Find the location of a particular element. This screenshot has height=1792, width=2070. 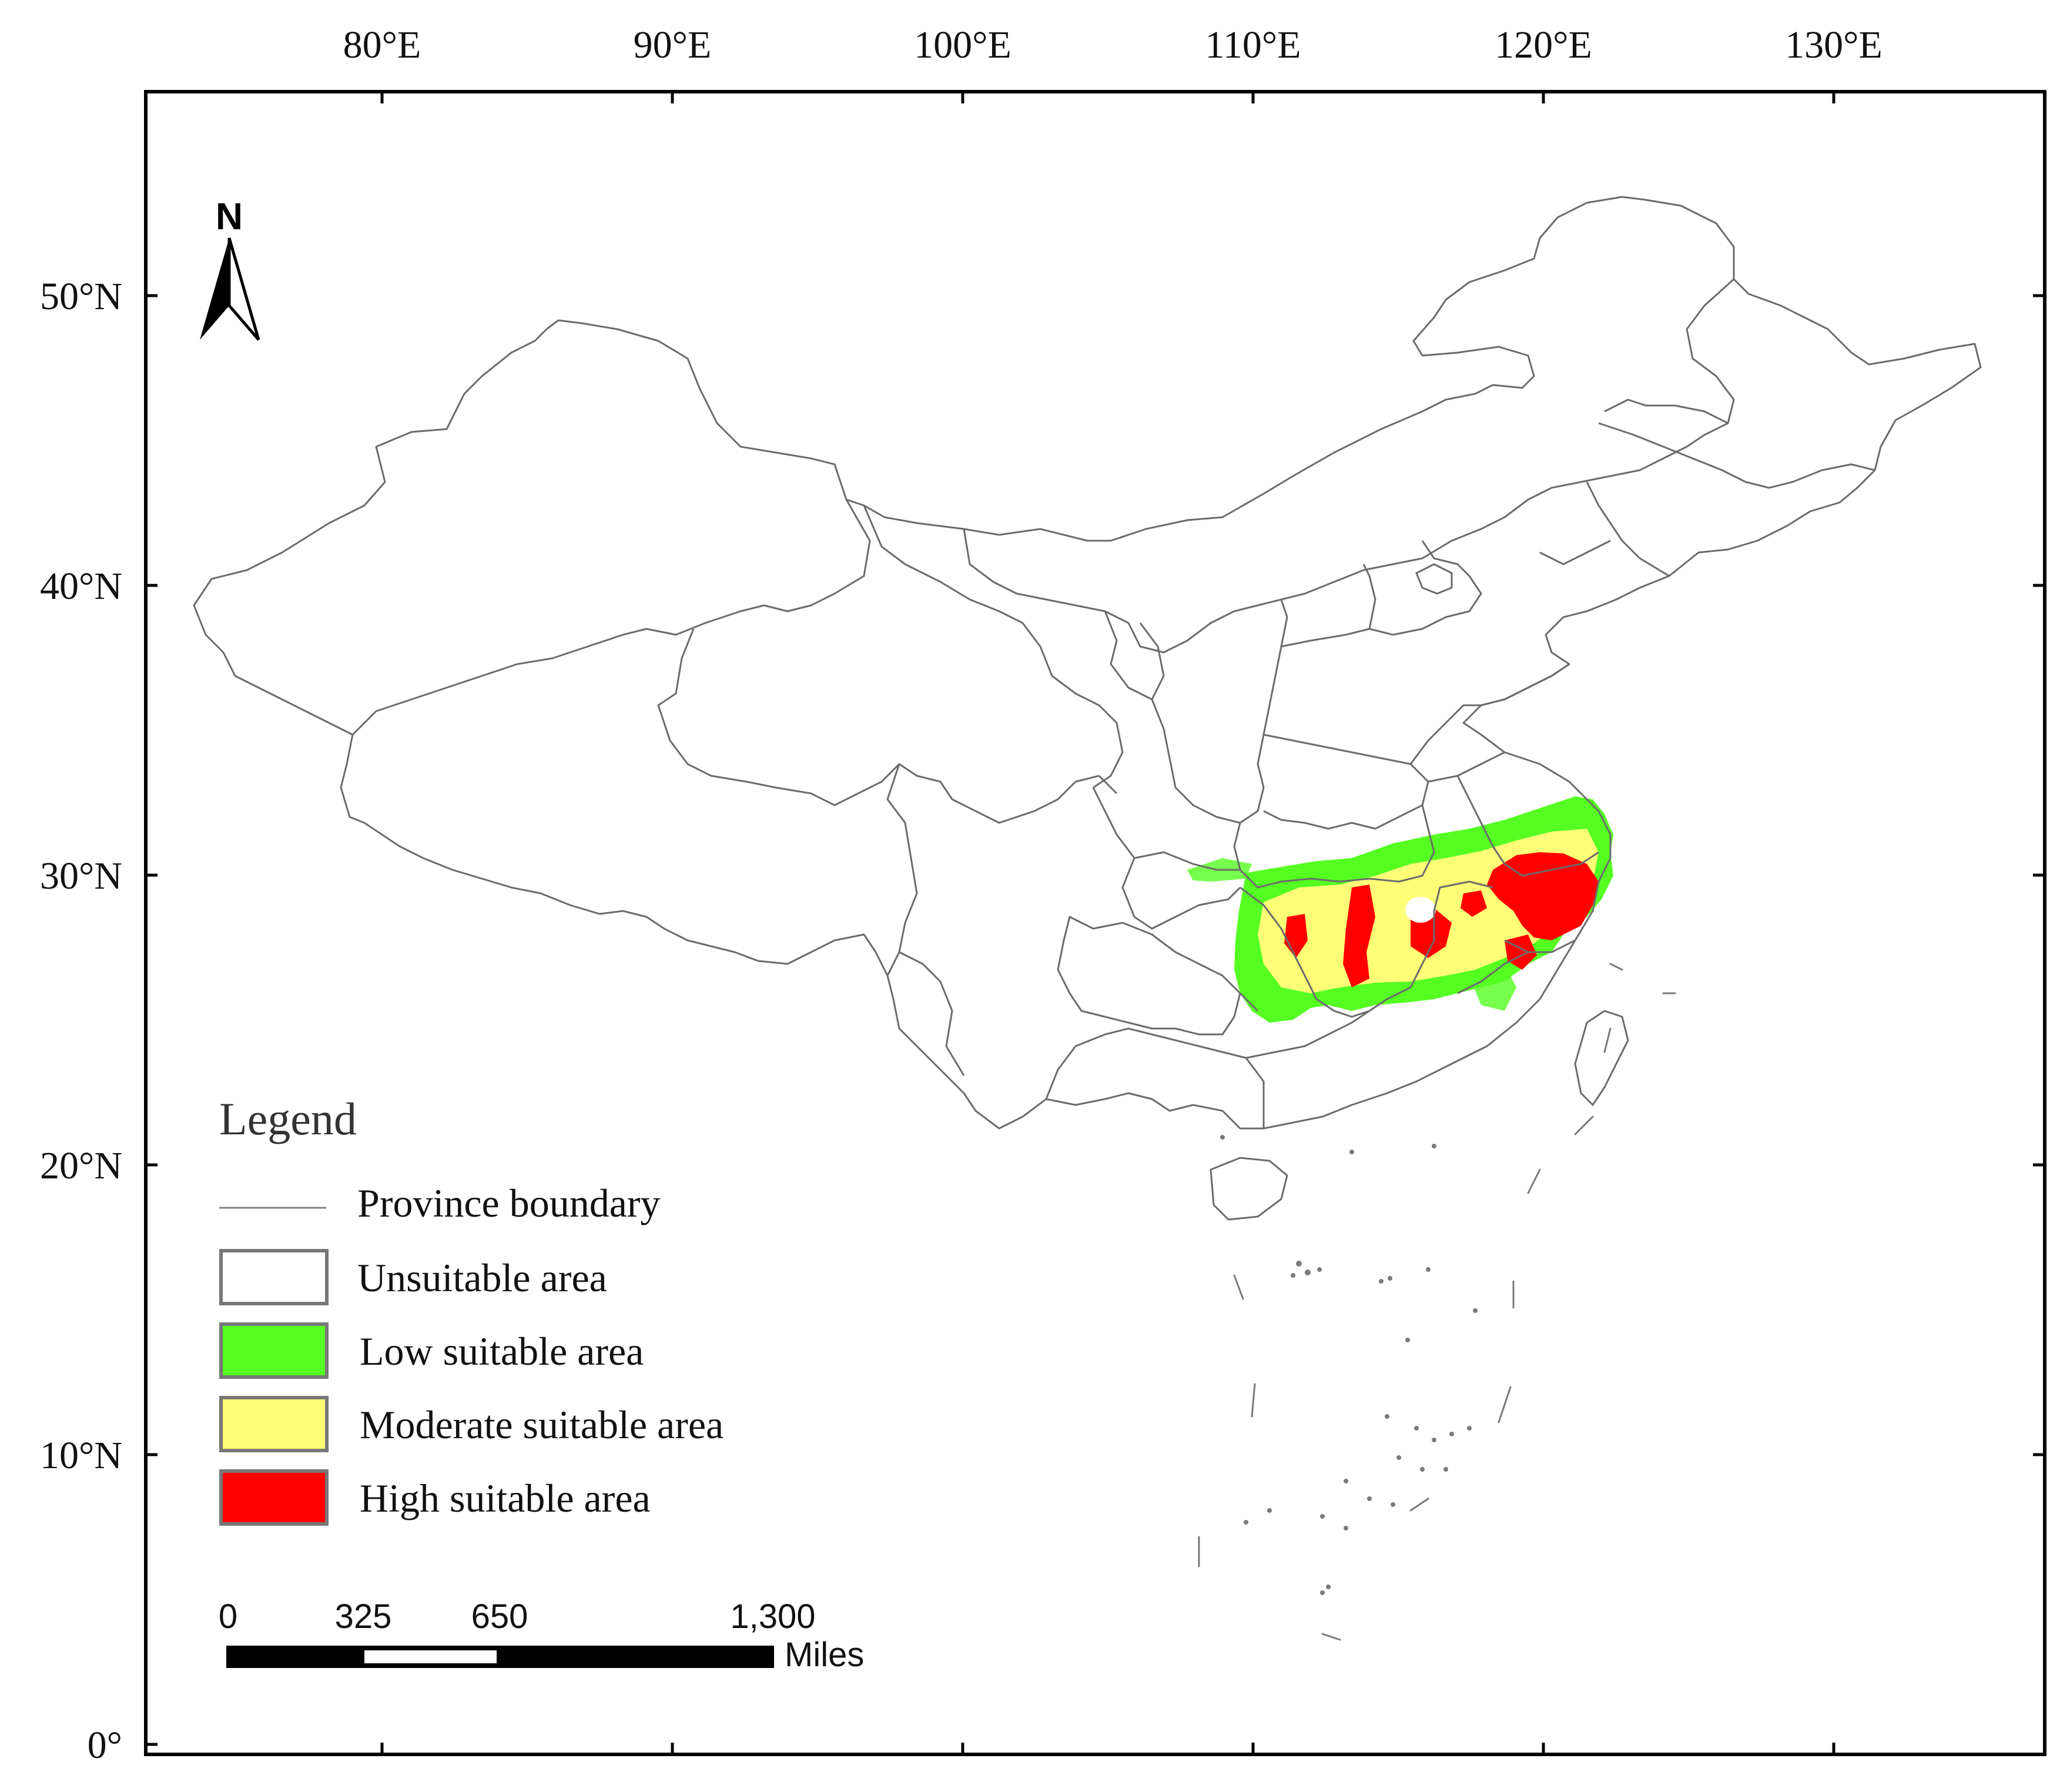

lon-label-100e: 100°E is located at coordinates (963, 45).